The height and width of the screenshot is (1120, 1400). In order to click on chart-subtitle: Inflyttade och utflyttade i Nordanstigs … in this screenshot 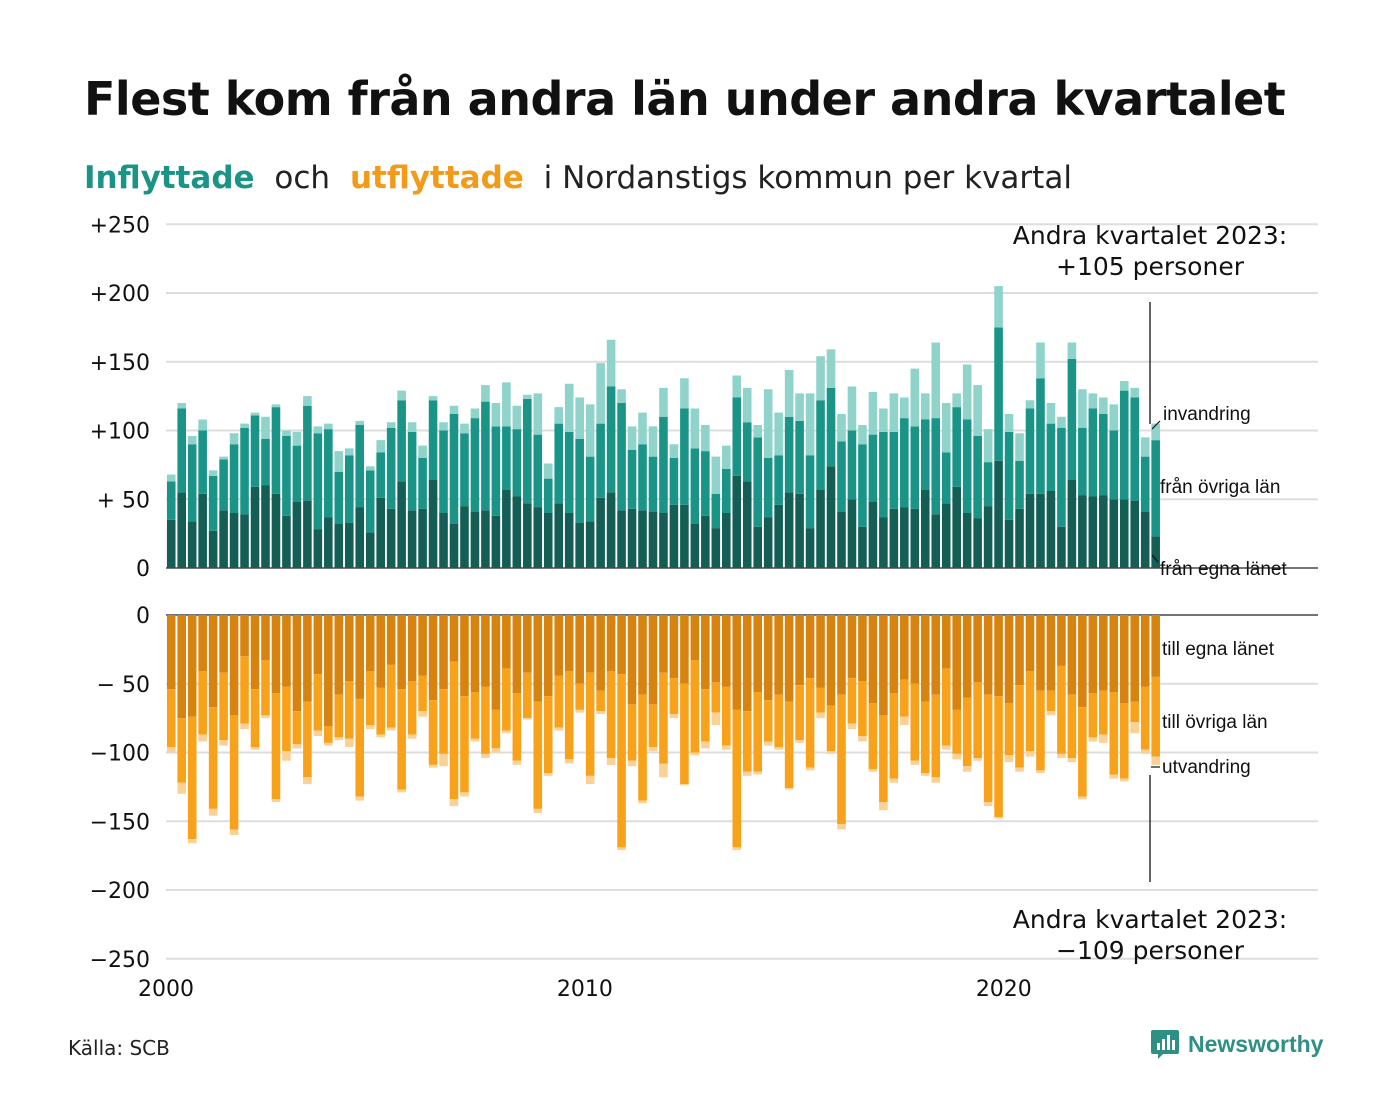, I will do `click(583, 178)`.